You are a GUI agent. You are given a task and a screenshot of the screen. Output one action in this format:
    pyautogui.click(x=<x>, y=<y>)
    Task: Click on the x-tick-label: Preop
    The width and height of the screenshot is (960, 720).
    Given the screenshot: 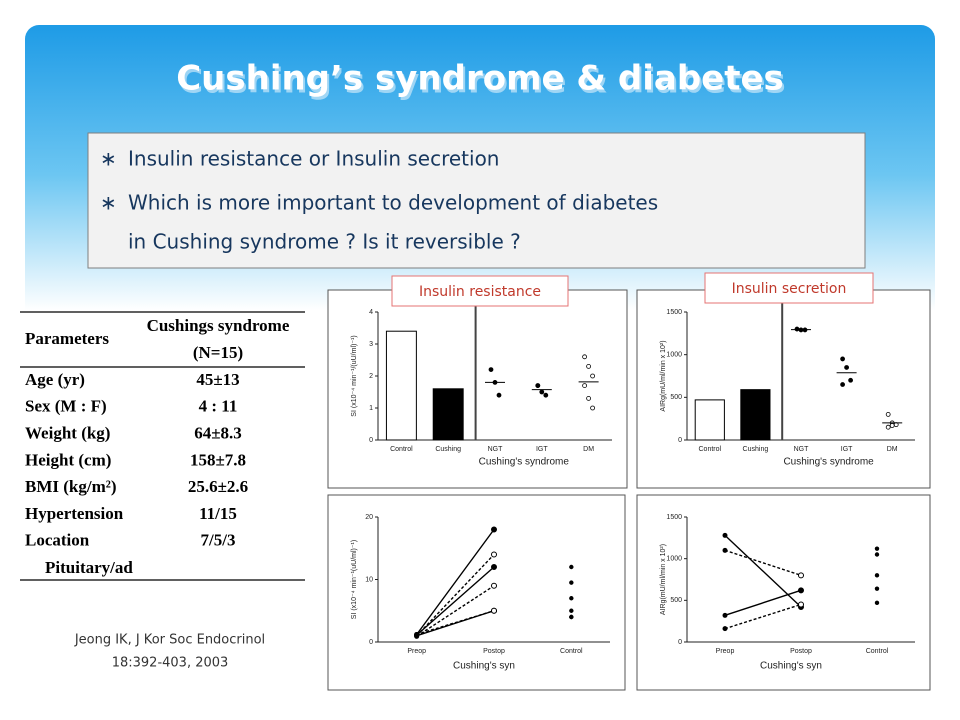 What is the action you would take?
    pyautogui.click(x=725, y=651)
    